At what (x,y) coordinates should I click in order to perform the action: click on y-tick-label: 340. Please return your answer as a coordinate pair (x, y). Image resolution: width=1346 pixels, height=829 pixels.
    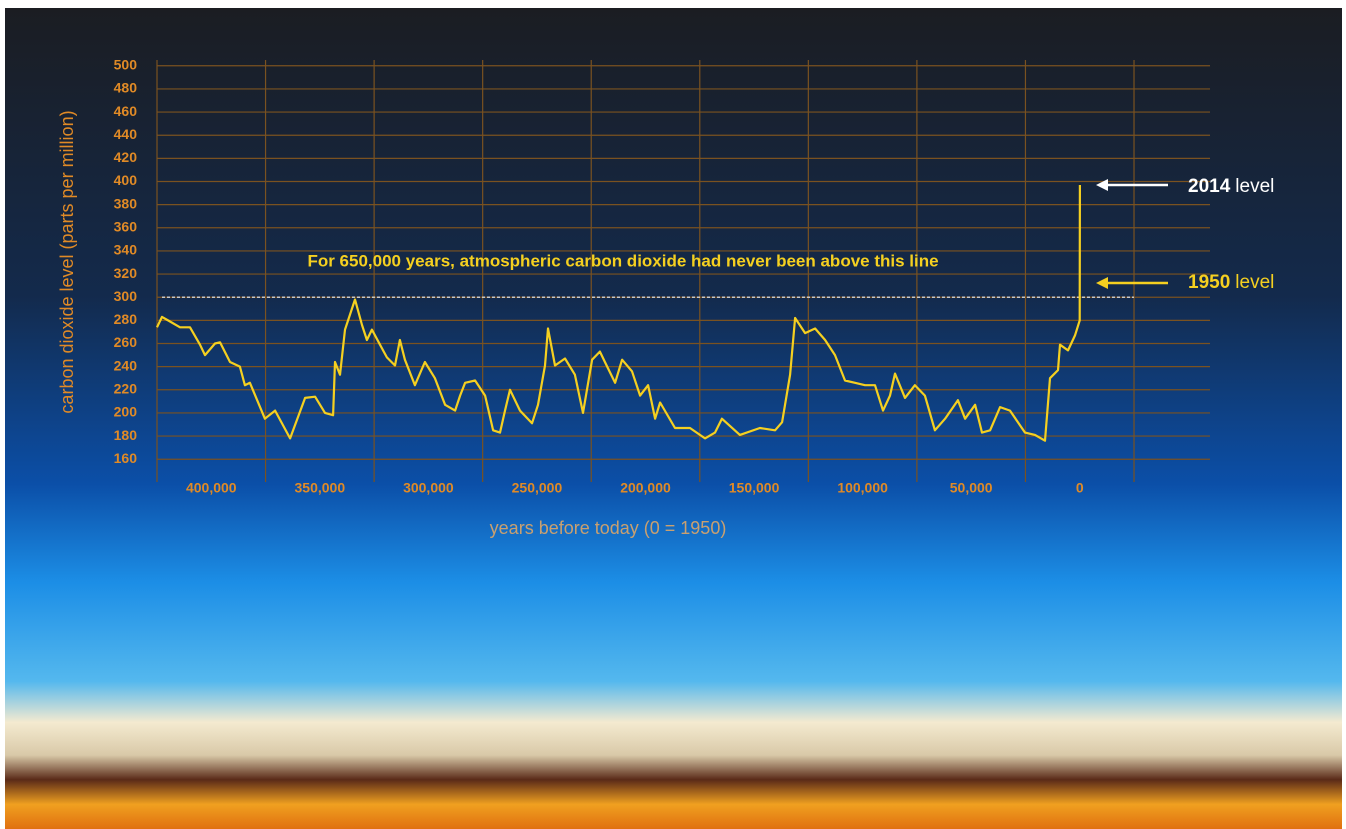
    Looking at the image, I should click on (126, 250).